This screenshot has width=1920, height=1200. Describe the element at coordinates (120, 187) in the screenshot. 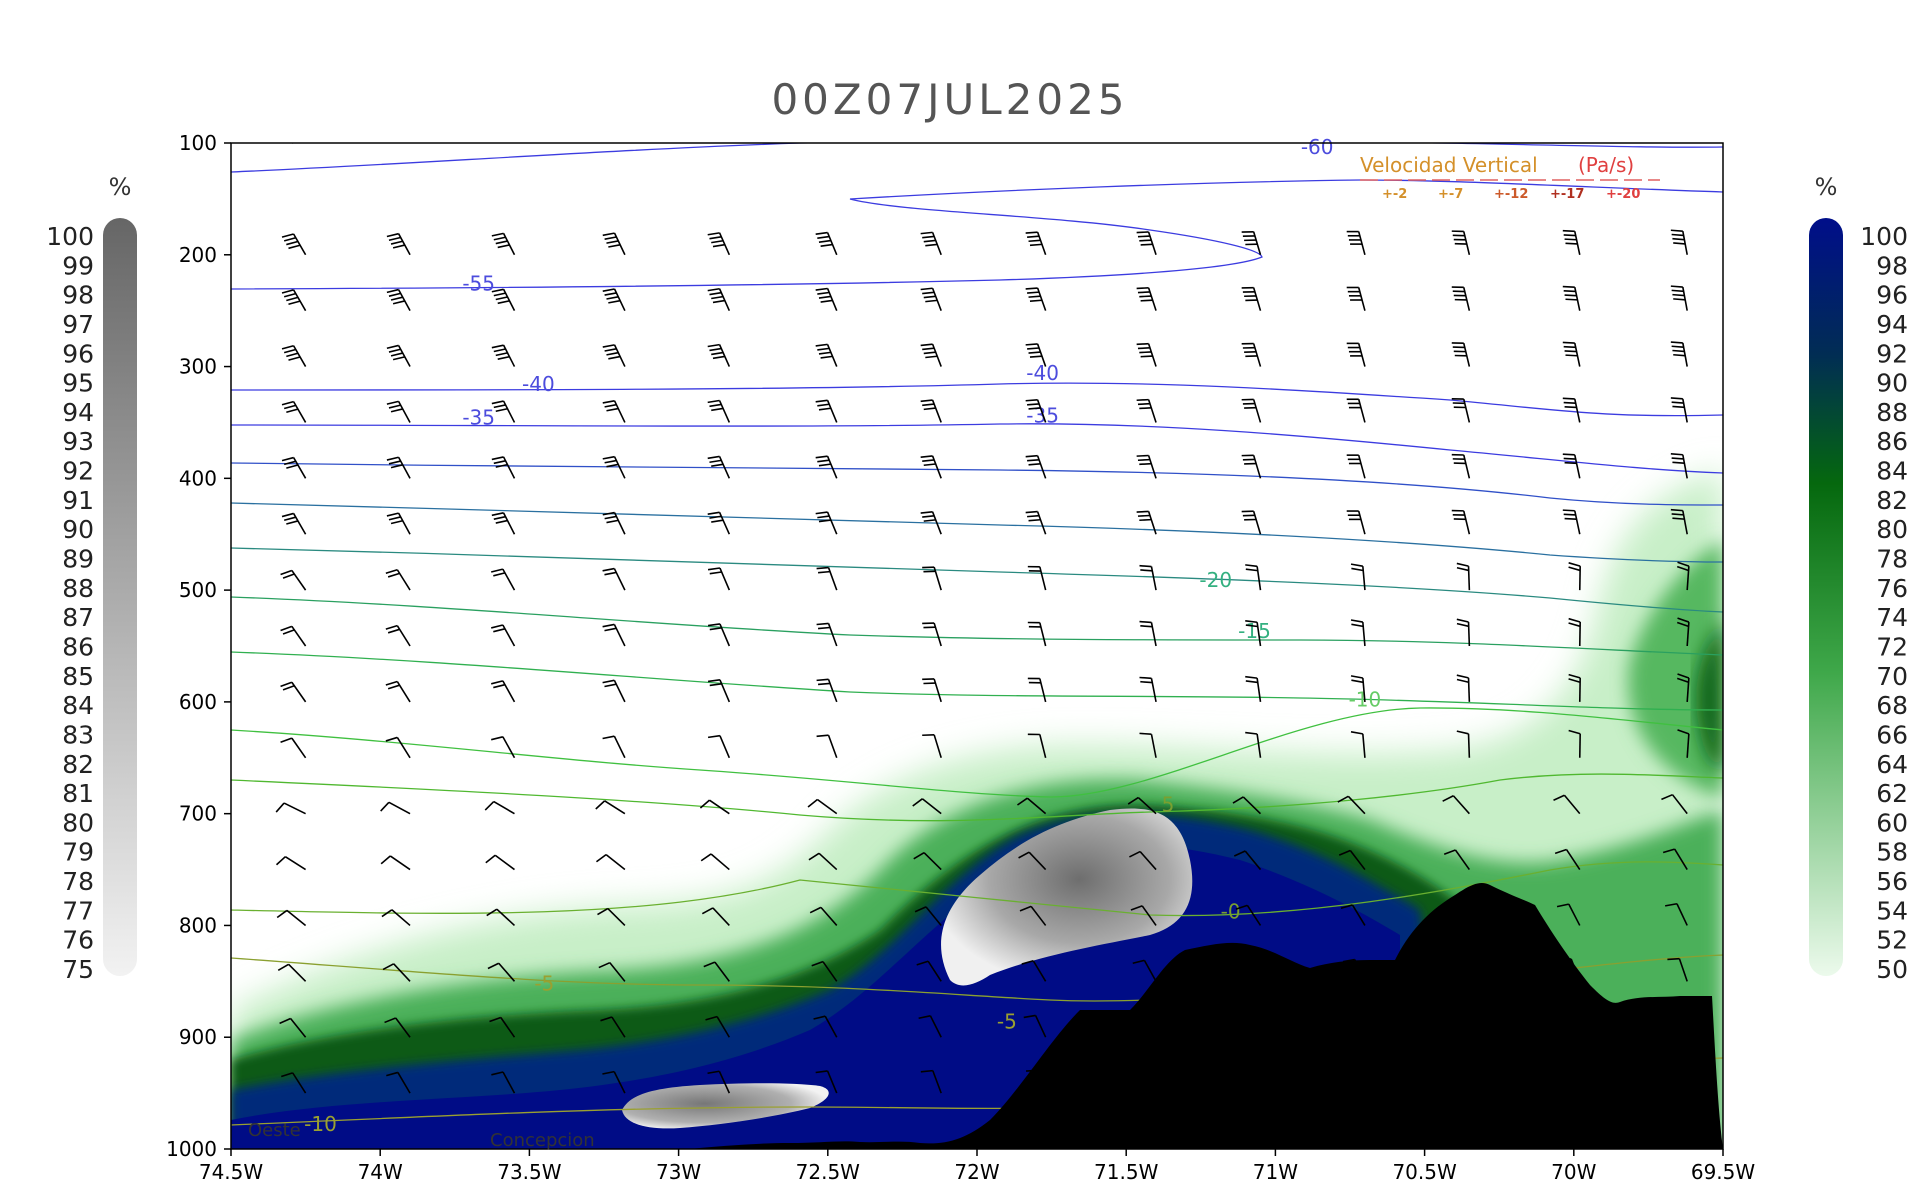

I see `left-colorbar-unit: %` at that location.